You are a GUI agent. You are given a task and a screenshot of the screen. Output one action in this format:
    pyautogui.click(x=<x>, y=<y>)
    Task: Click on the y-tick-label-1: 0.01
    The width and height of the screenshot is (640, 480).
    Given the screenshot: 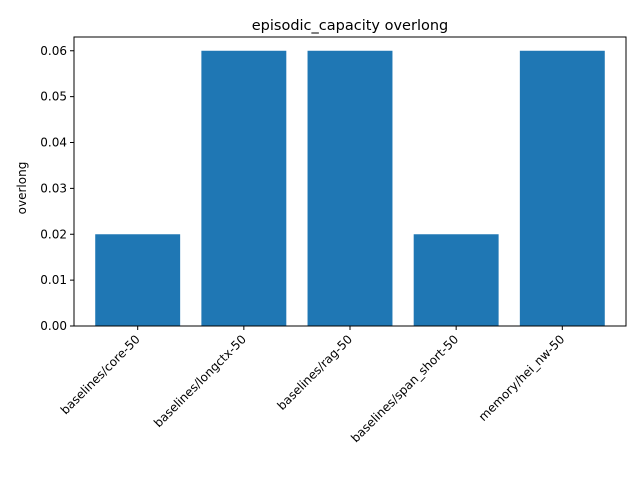 What is the action you would take?
    pyautogui.click(x=53, y=280)
    